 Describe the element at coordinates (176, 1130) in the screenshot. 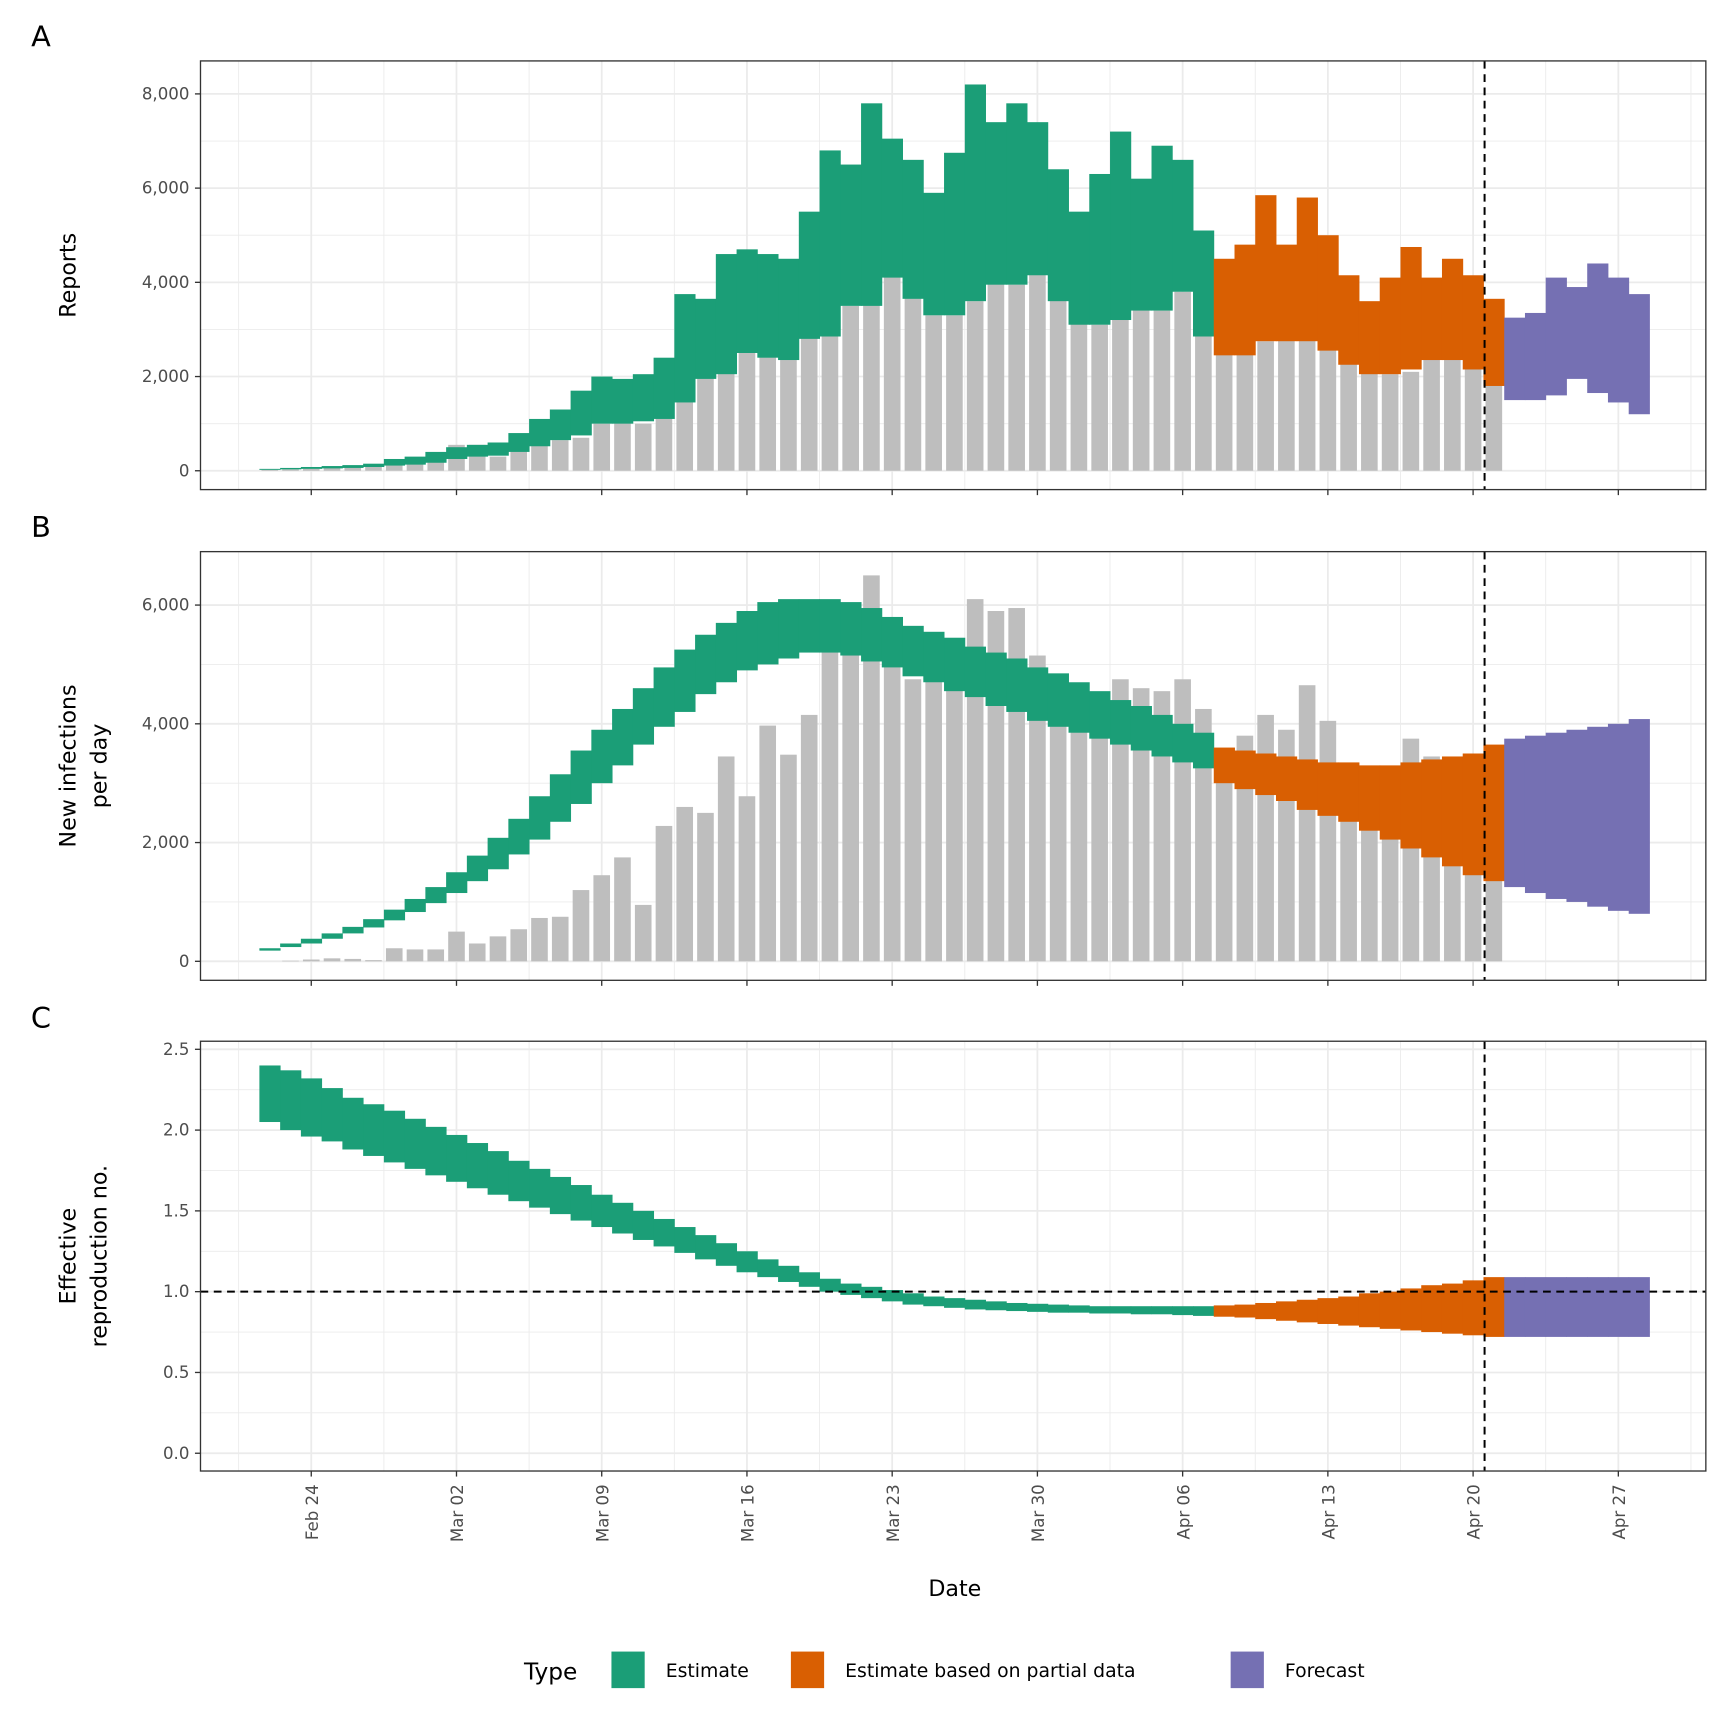

I see `y-tick-label: 2.0` at that location.